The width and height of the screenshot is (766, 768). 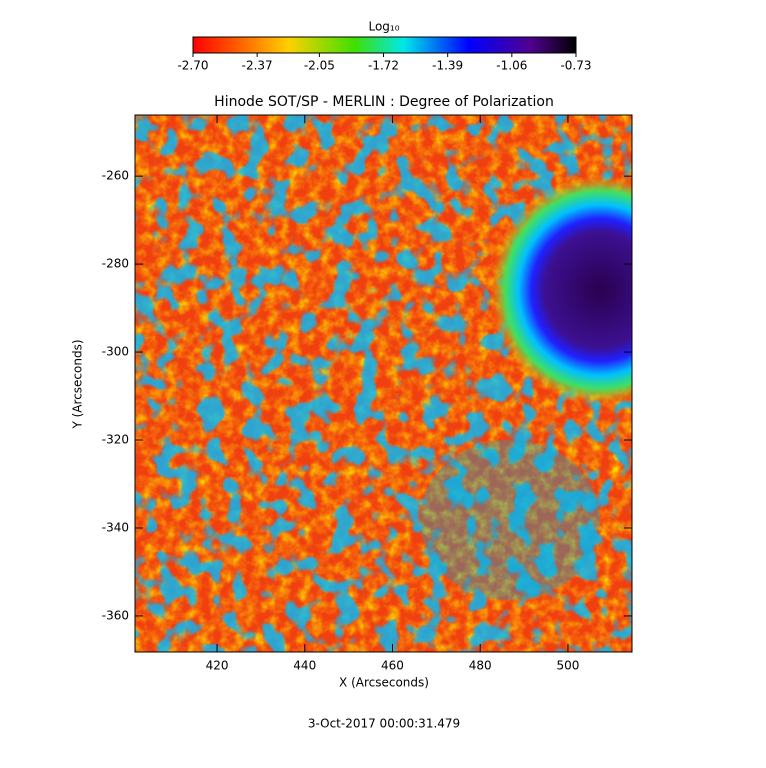 What do you see at coordinates (115, 615) in the screenshot?
I see `y-tick-label: -360` at bounding box center [115, 615].